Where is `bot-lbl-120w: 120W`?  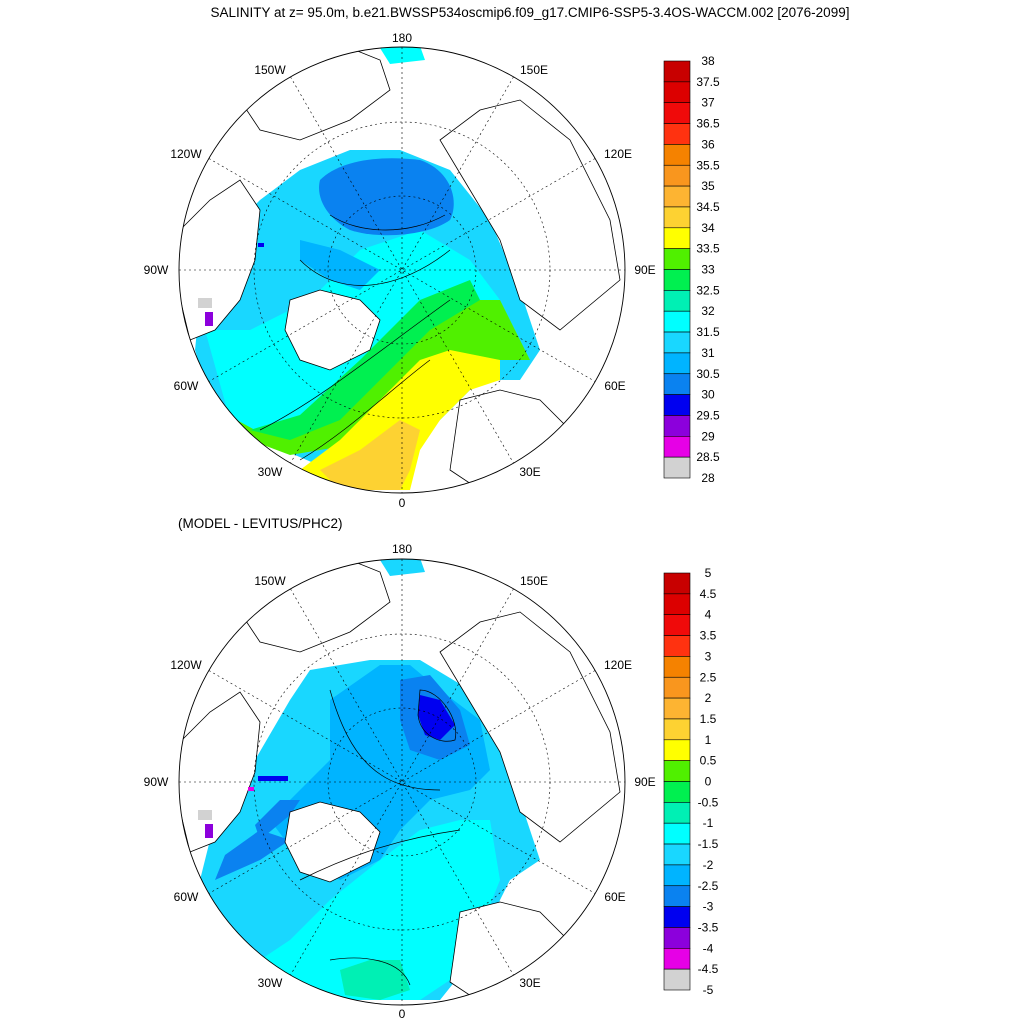 bot-lbl-120w: 120W is located at coordinates (186, 665).